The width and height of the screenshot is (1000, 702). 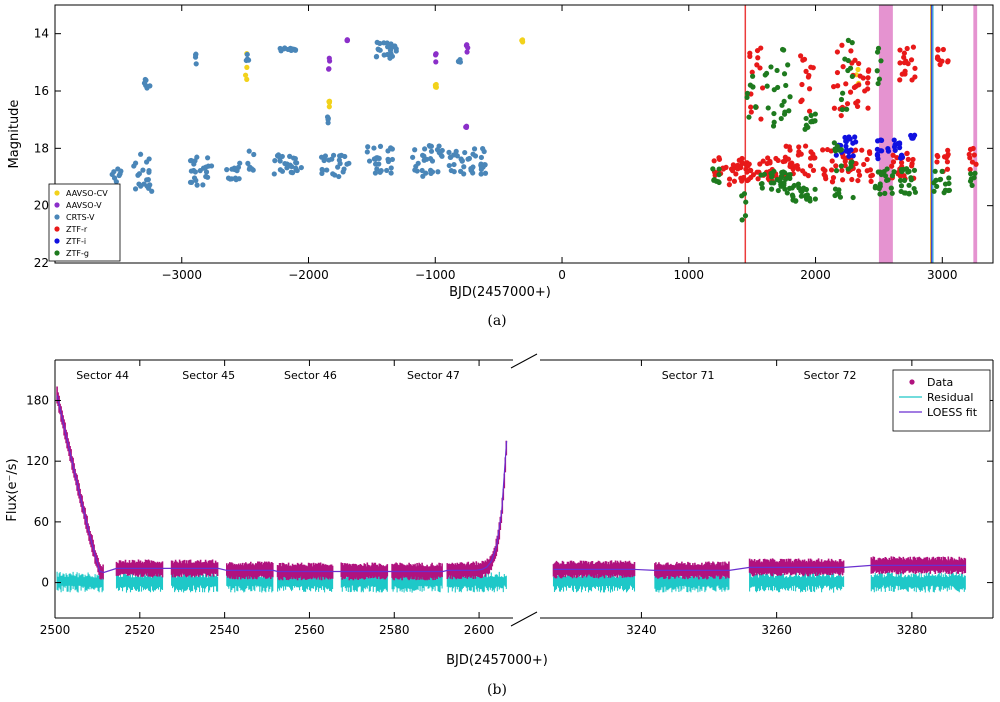 What do you see at coordinates (815, 275) in the screenshot?
I see `a-x-tick-label: 2000` at bounding box center [815, 275].